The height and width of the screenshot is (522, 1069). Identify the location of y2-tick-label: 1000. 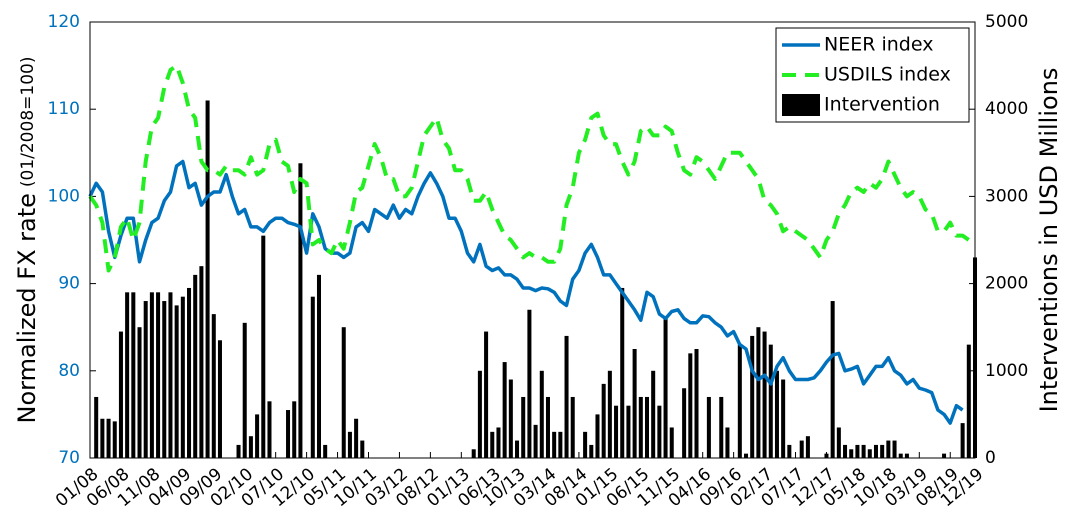
(1006, 371).